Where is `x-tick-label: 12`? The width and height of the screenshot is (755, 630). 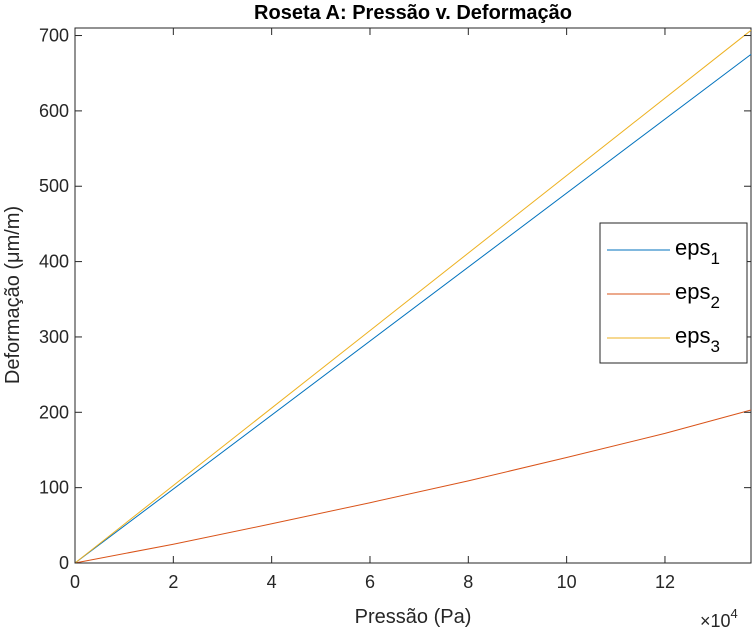 x-tick-label: 12 is located at coordinates (665, 582).